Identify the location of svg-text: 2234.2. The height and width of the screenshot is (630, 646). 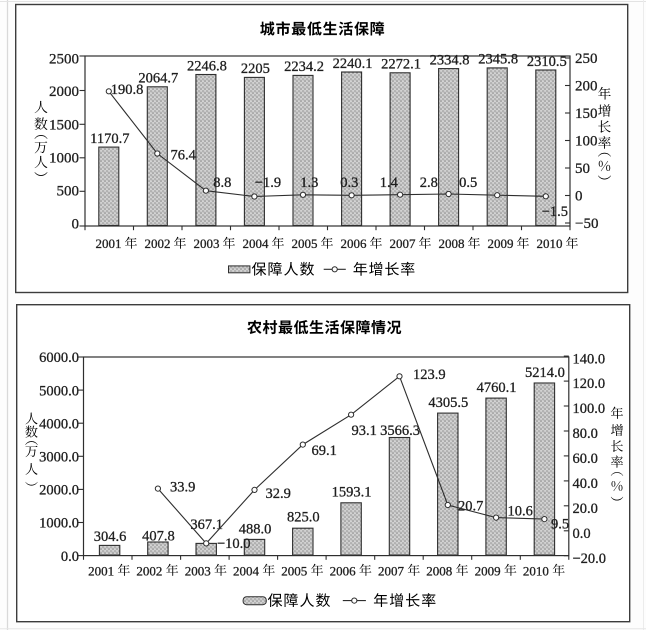
(304, 67).